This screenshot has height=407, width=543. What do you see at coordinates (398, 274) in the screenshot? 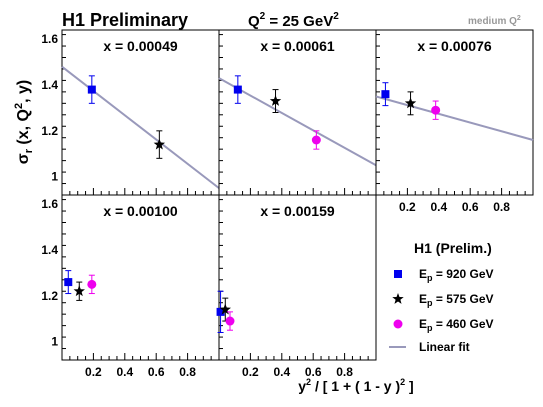
I see `legend-marker-square` at bounding box center [398, 274].